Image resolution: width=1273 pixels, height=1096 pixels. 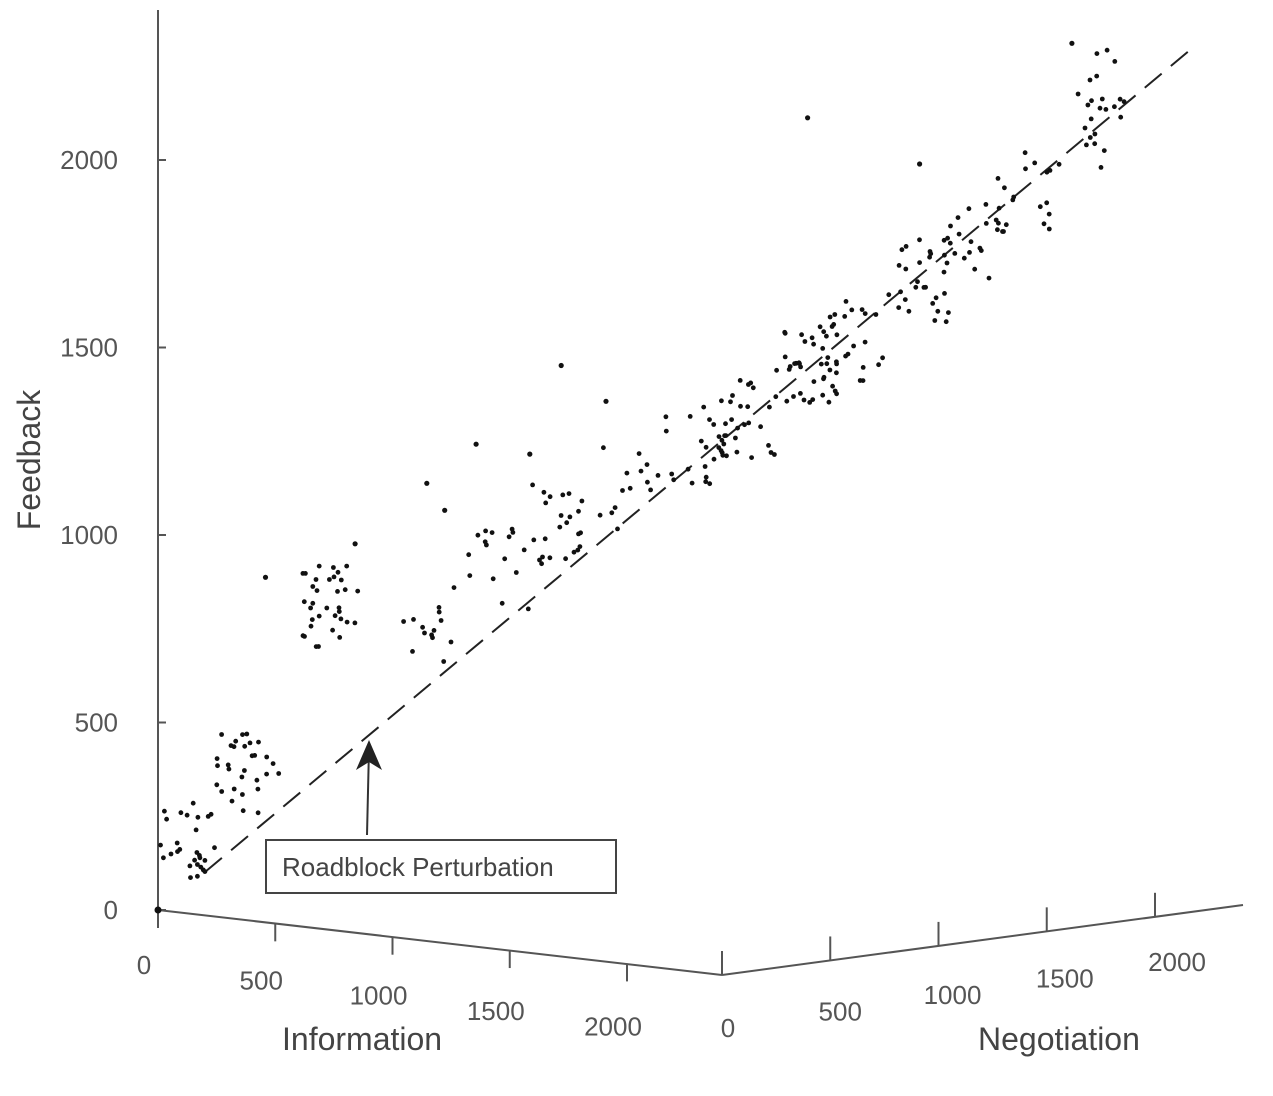 I want to click on information-tick-label: 2000, so click(x=613, y=1026).